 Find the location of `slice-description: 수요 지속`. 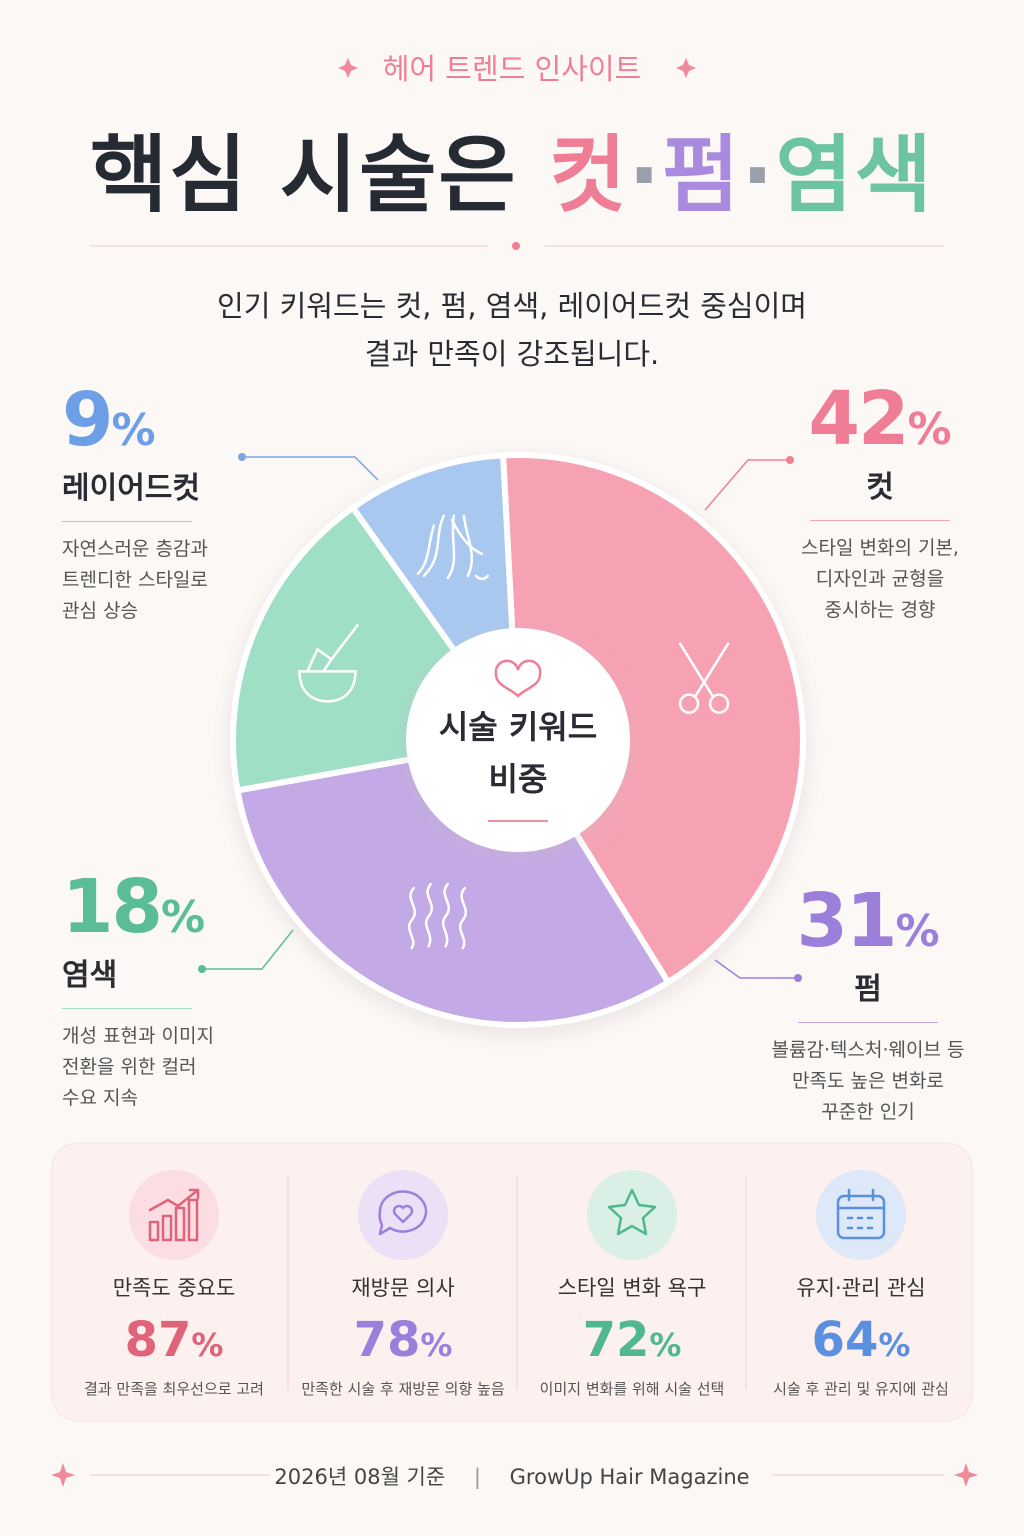

slice-description: 수요 지속 is located at coordinates (100, 1098).